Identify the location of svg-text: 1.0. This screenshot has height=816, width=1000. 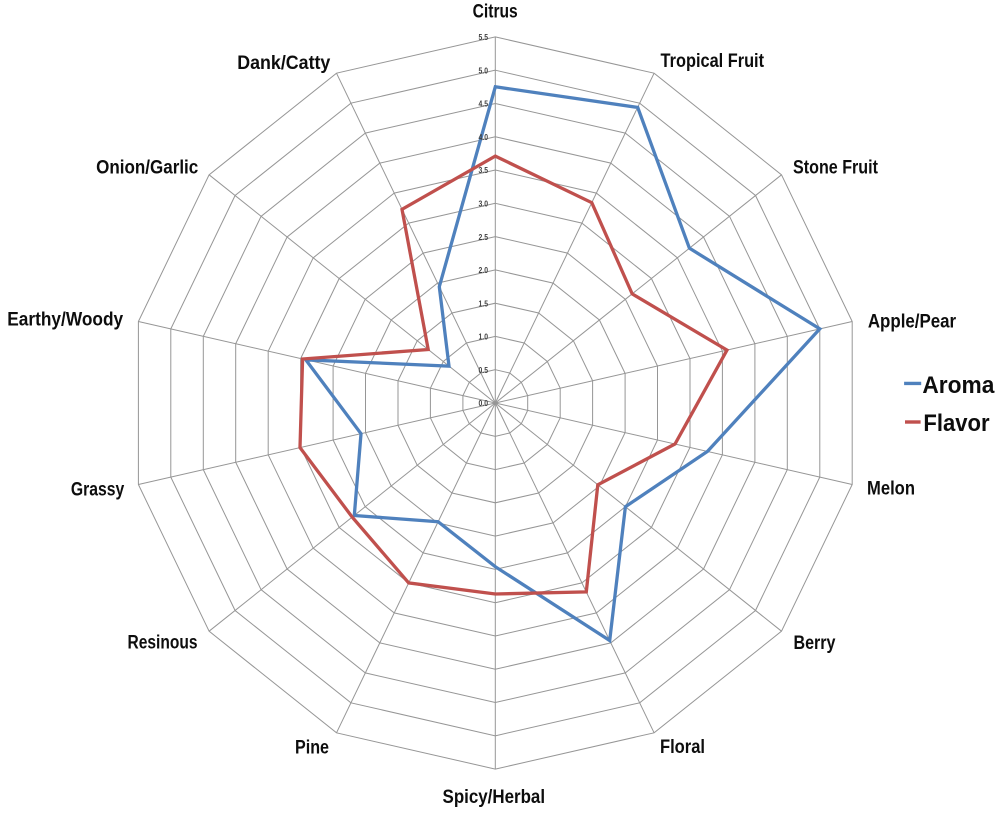
(484, 337).